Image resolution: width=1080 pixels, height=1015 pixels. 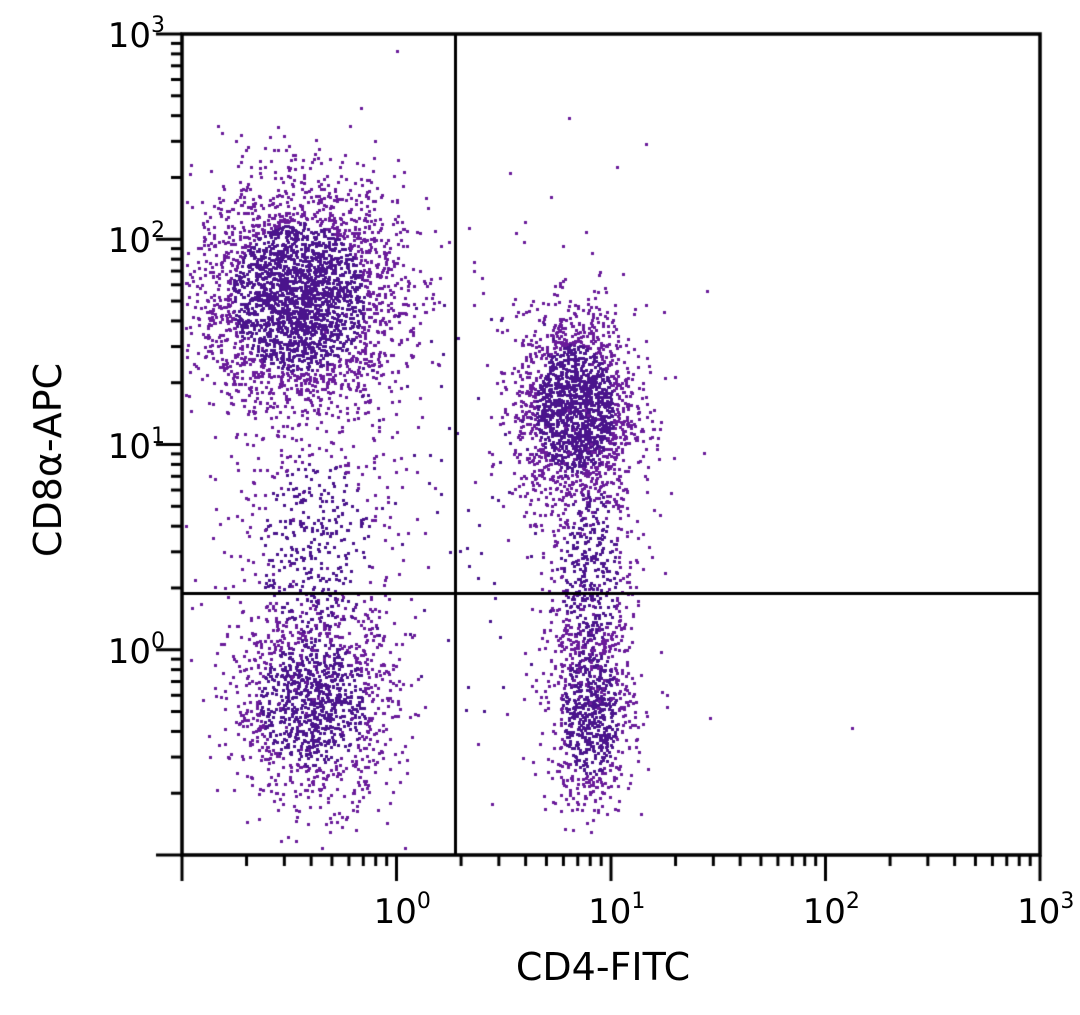 What do you see at coordinates (617, 910) in the screenshot?
I see `x-tick-label: 101` at bounding box center [617, 910].